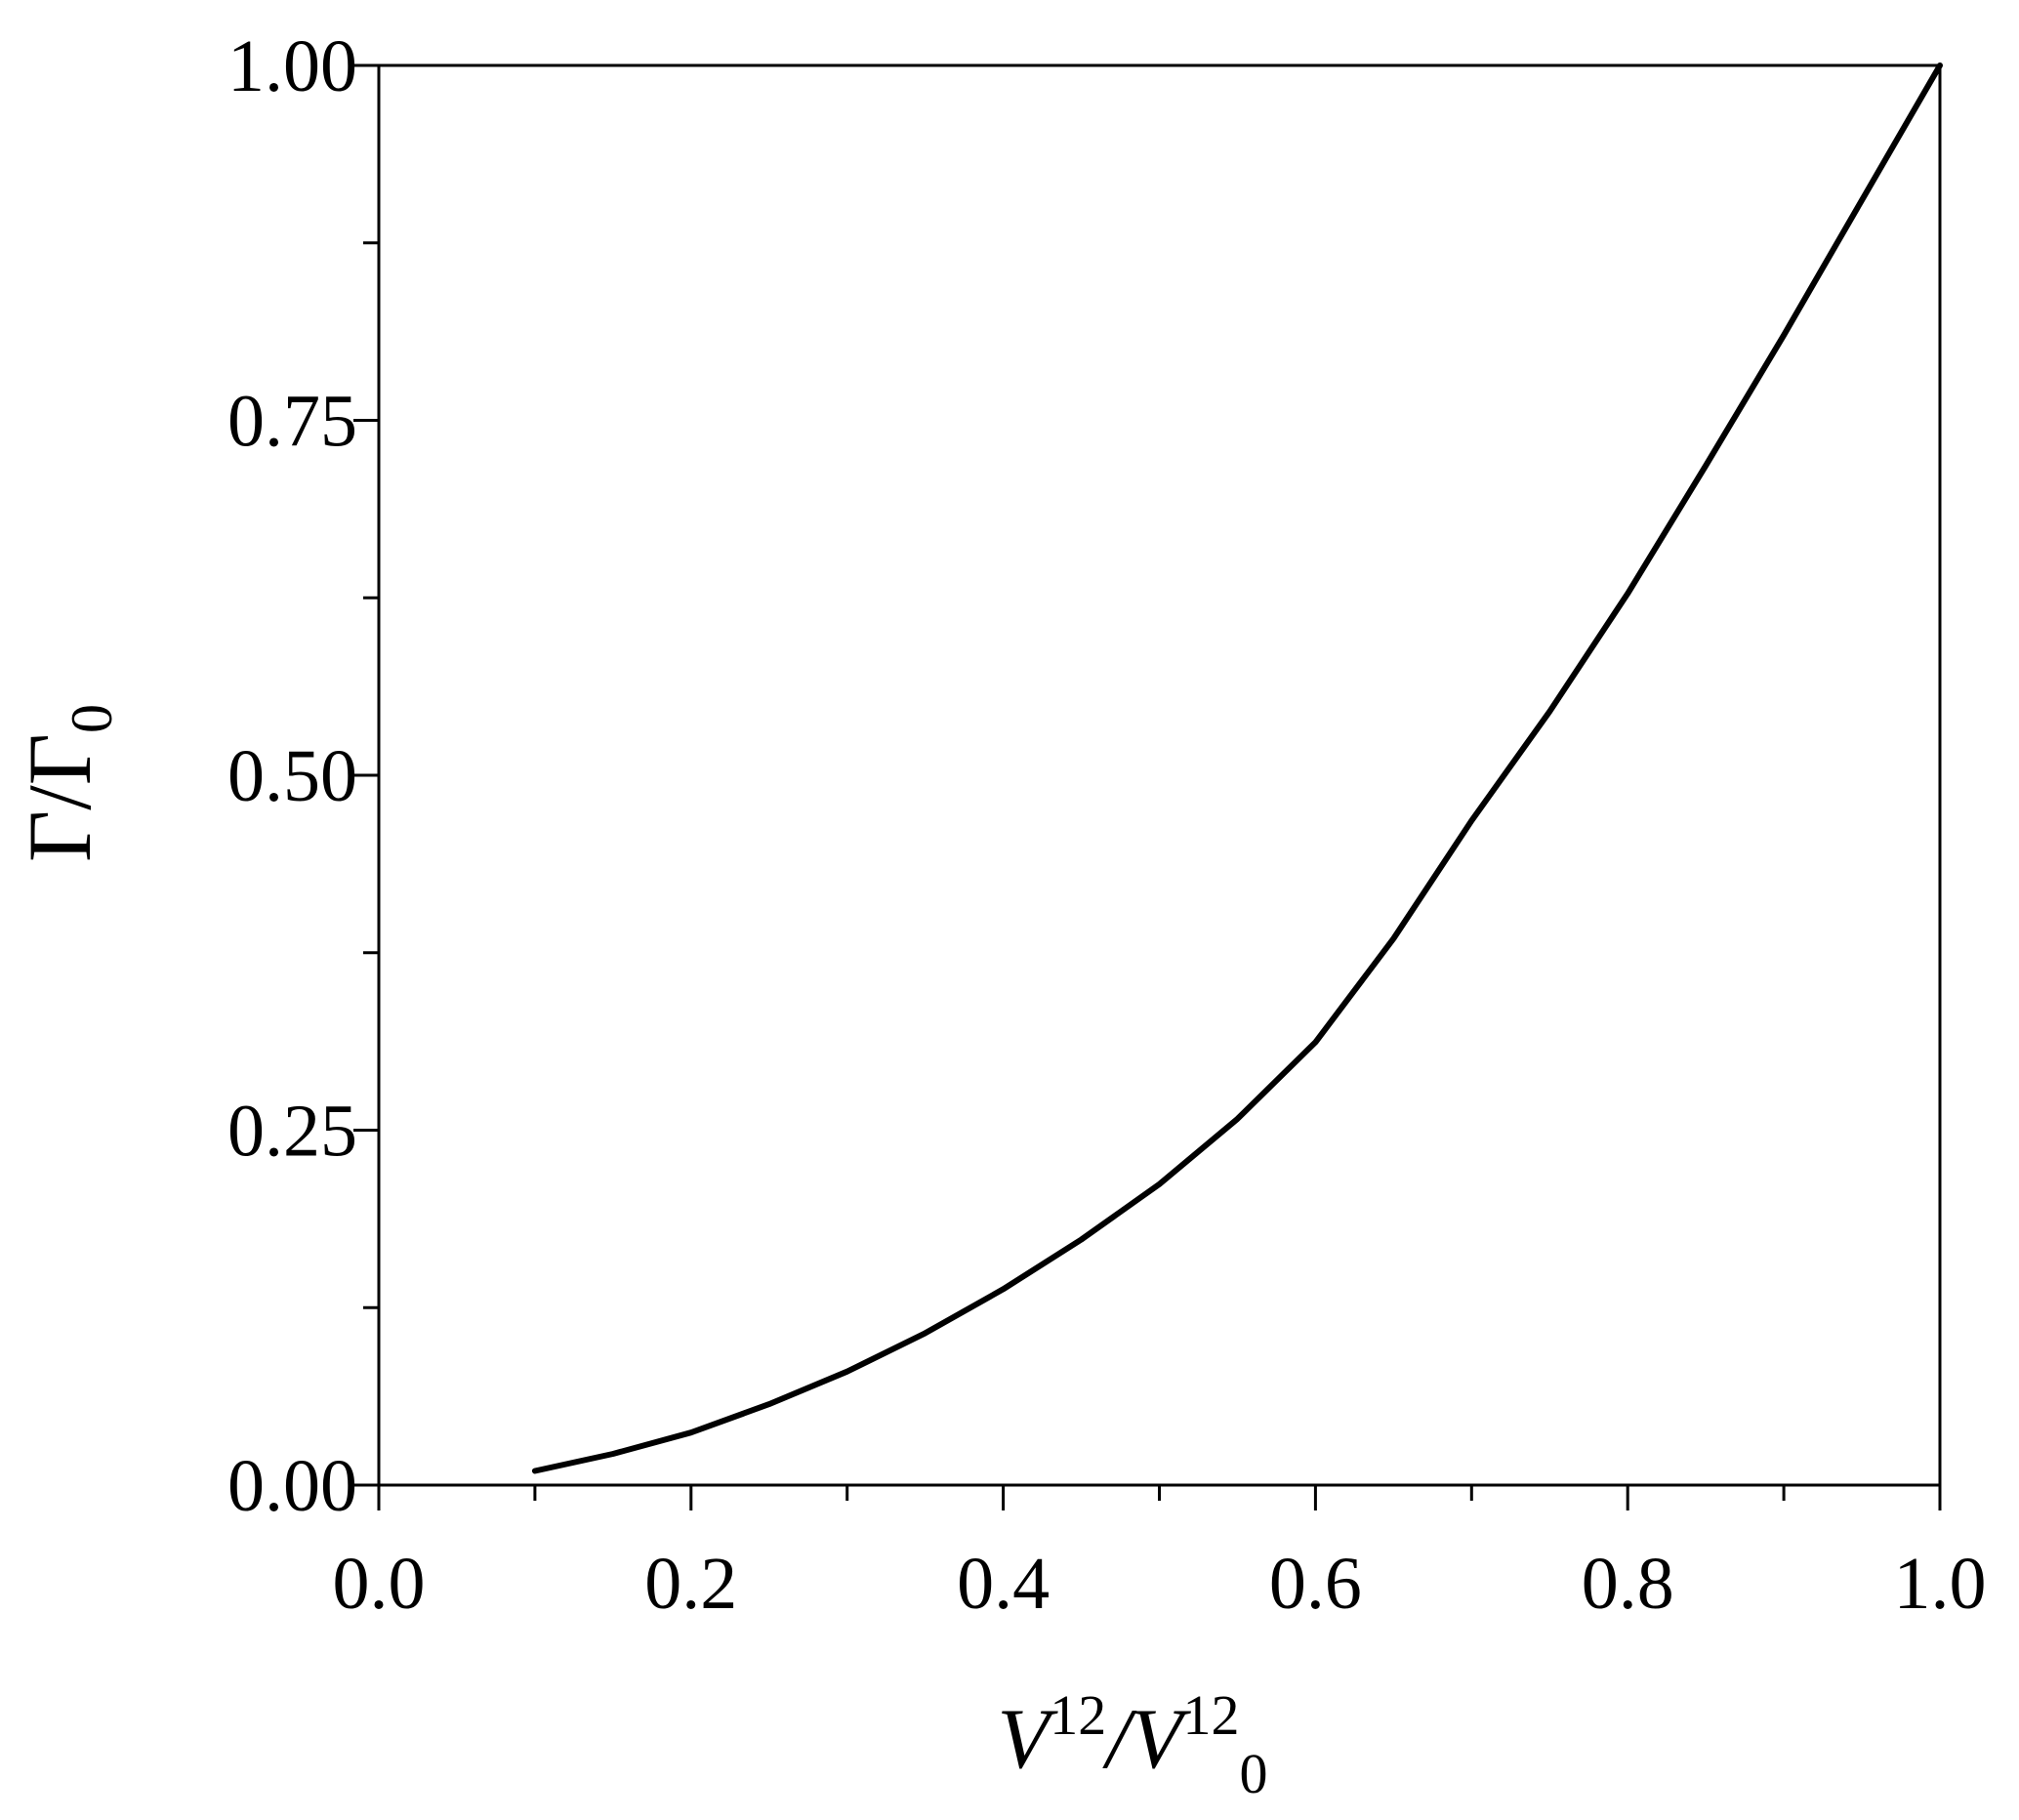 The width and height of the screenshot is (2019, 1820). What do you see at coordinates (67, 783) in the screenshot?
I see `y-axis-title: Γ/Γ0` at bounding box center [67, 783].